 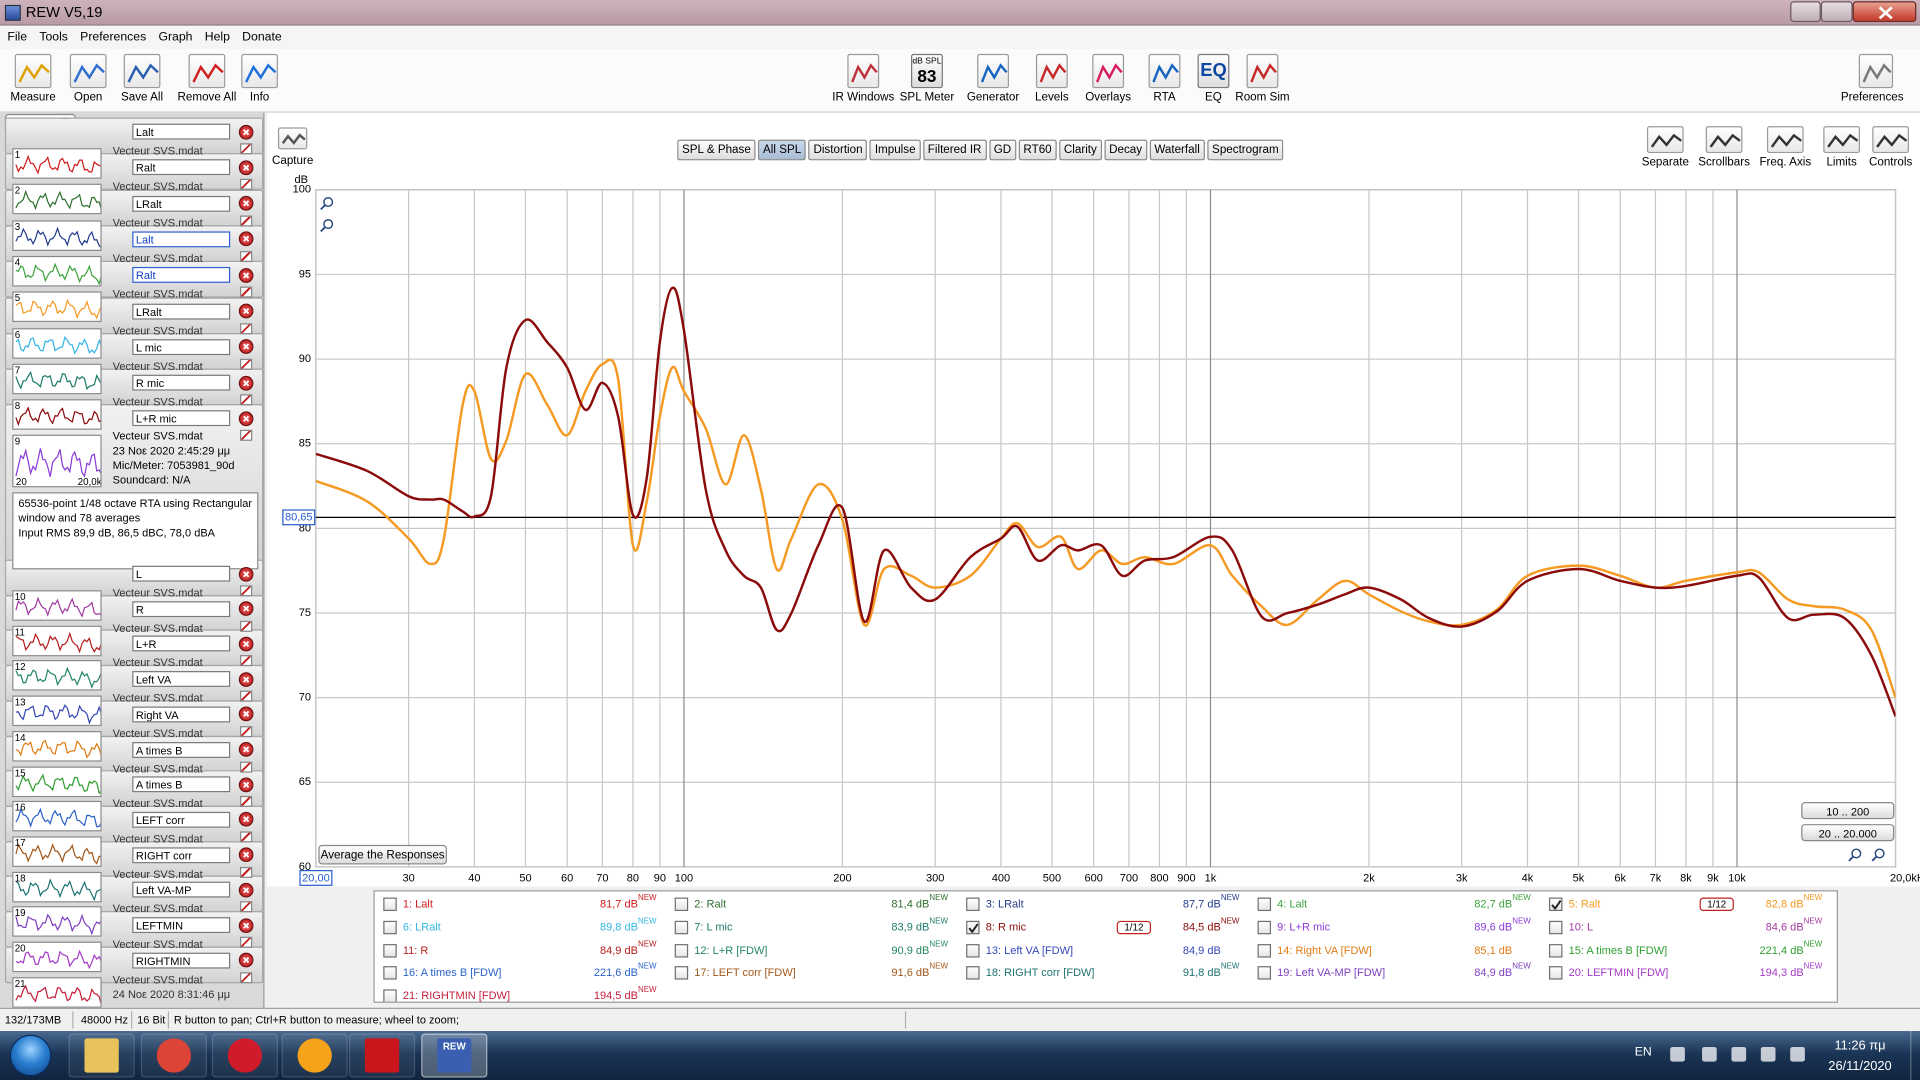 I want to click on spl-meter-icon: dB SPL 83, so click(x=927, y=71).